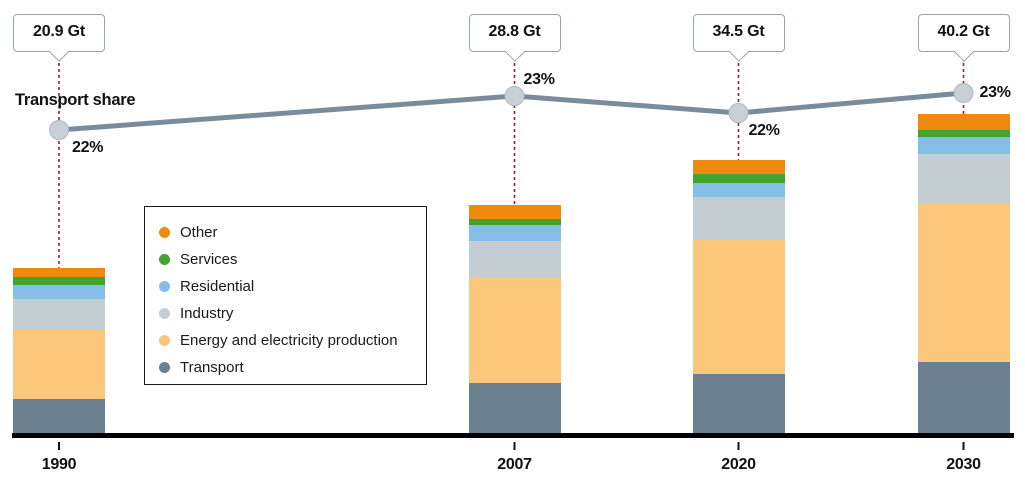 This screenshot has width=1025, height=504. I want to click on bar-segment-residential-2030, so click(963, 146).